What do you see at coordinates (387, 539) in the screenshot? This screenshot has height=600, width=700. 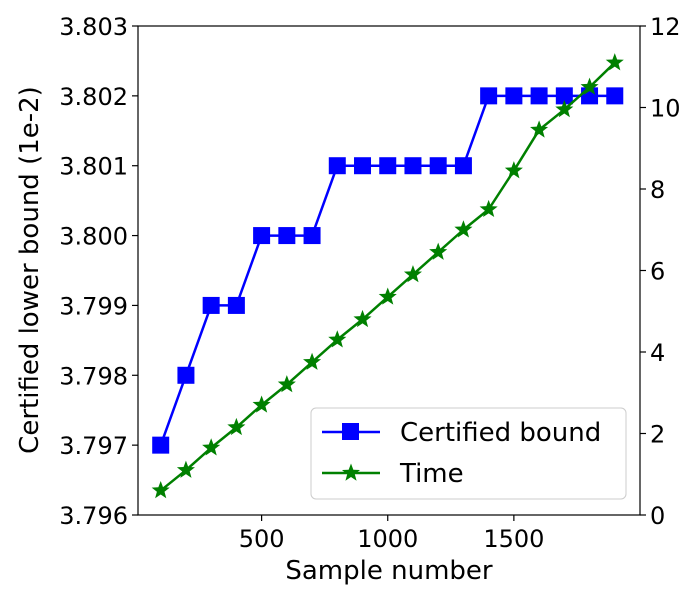 I see `x-tick-label: 1000` at bounding box center [387, 539].